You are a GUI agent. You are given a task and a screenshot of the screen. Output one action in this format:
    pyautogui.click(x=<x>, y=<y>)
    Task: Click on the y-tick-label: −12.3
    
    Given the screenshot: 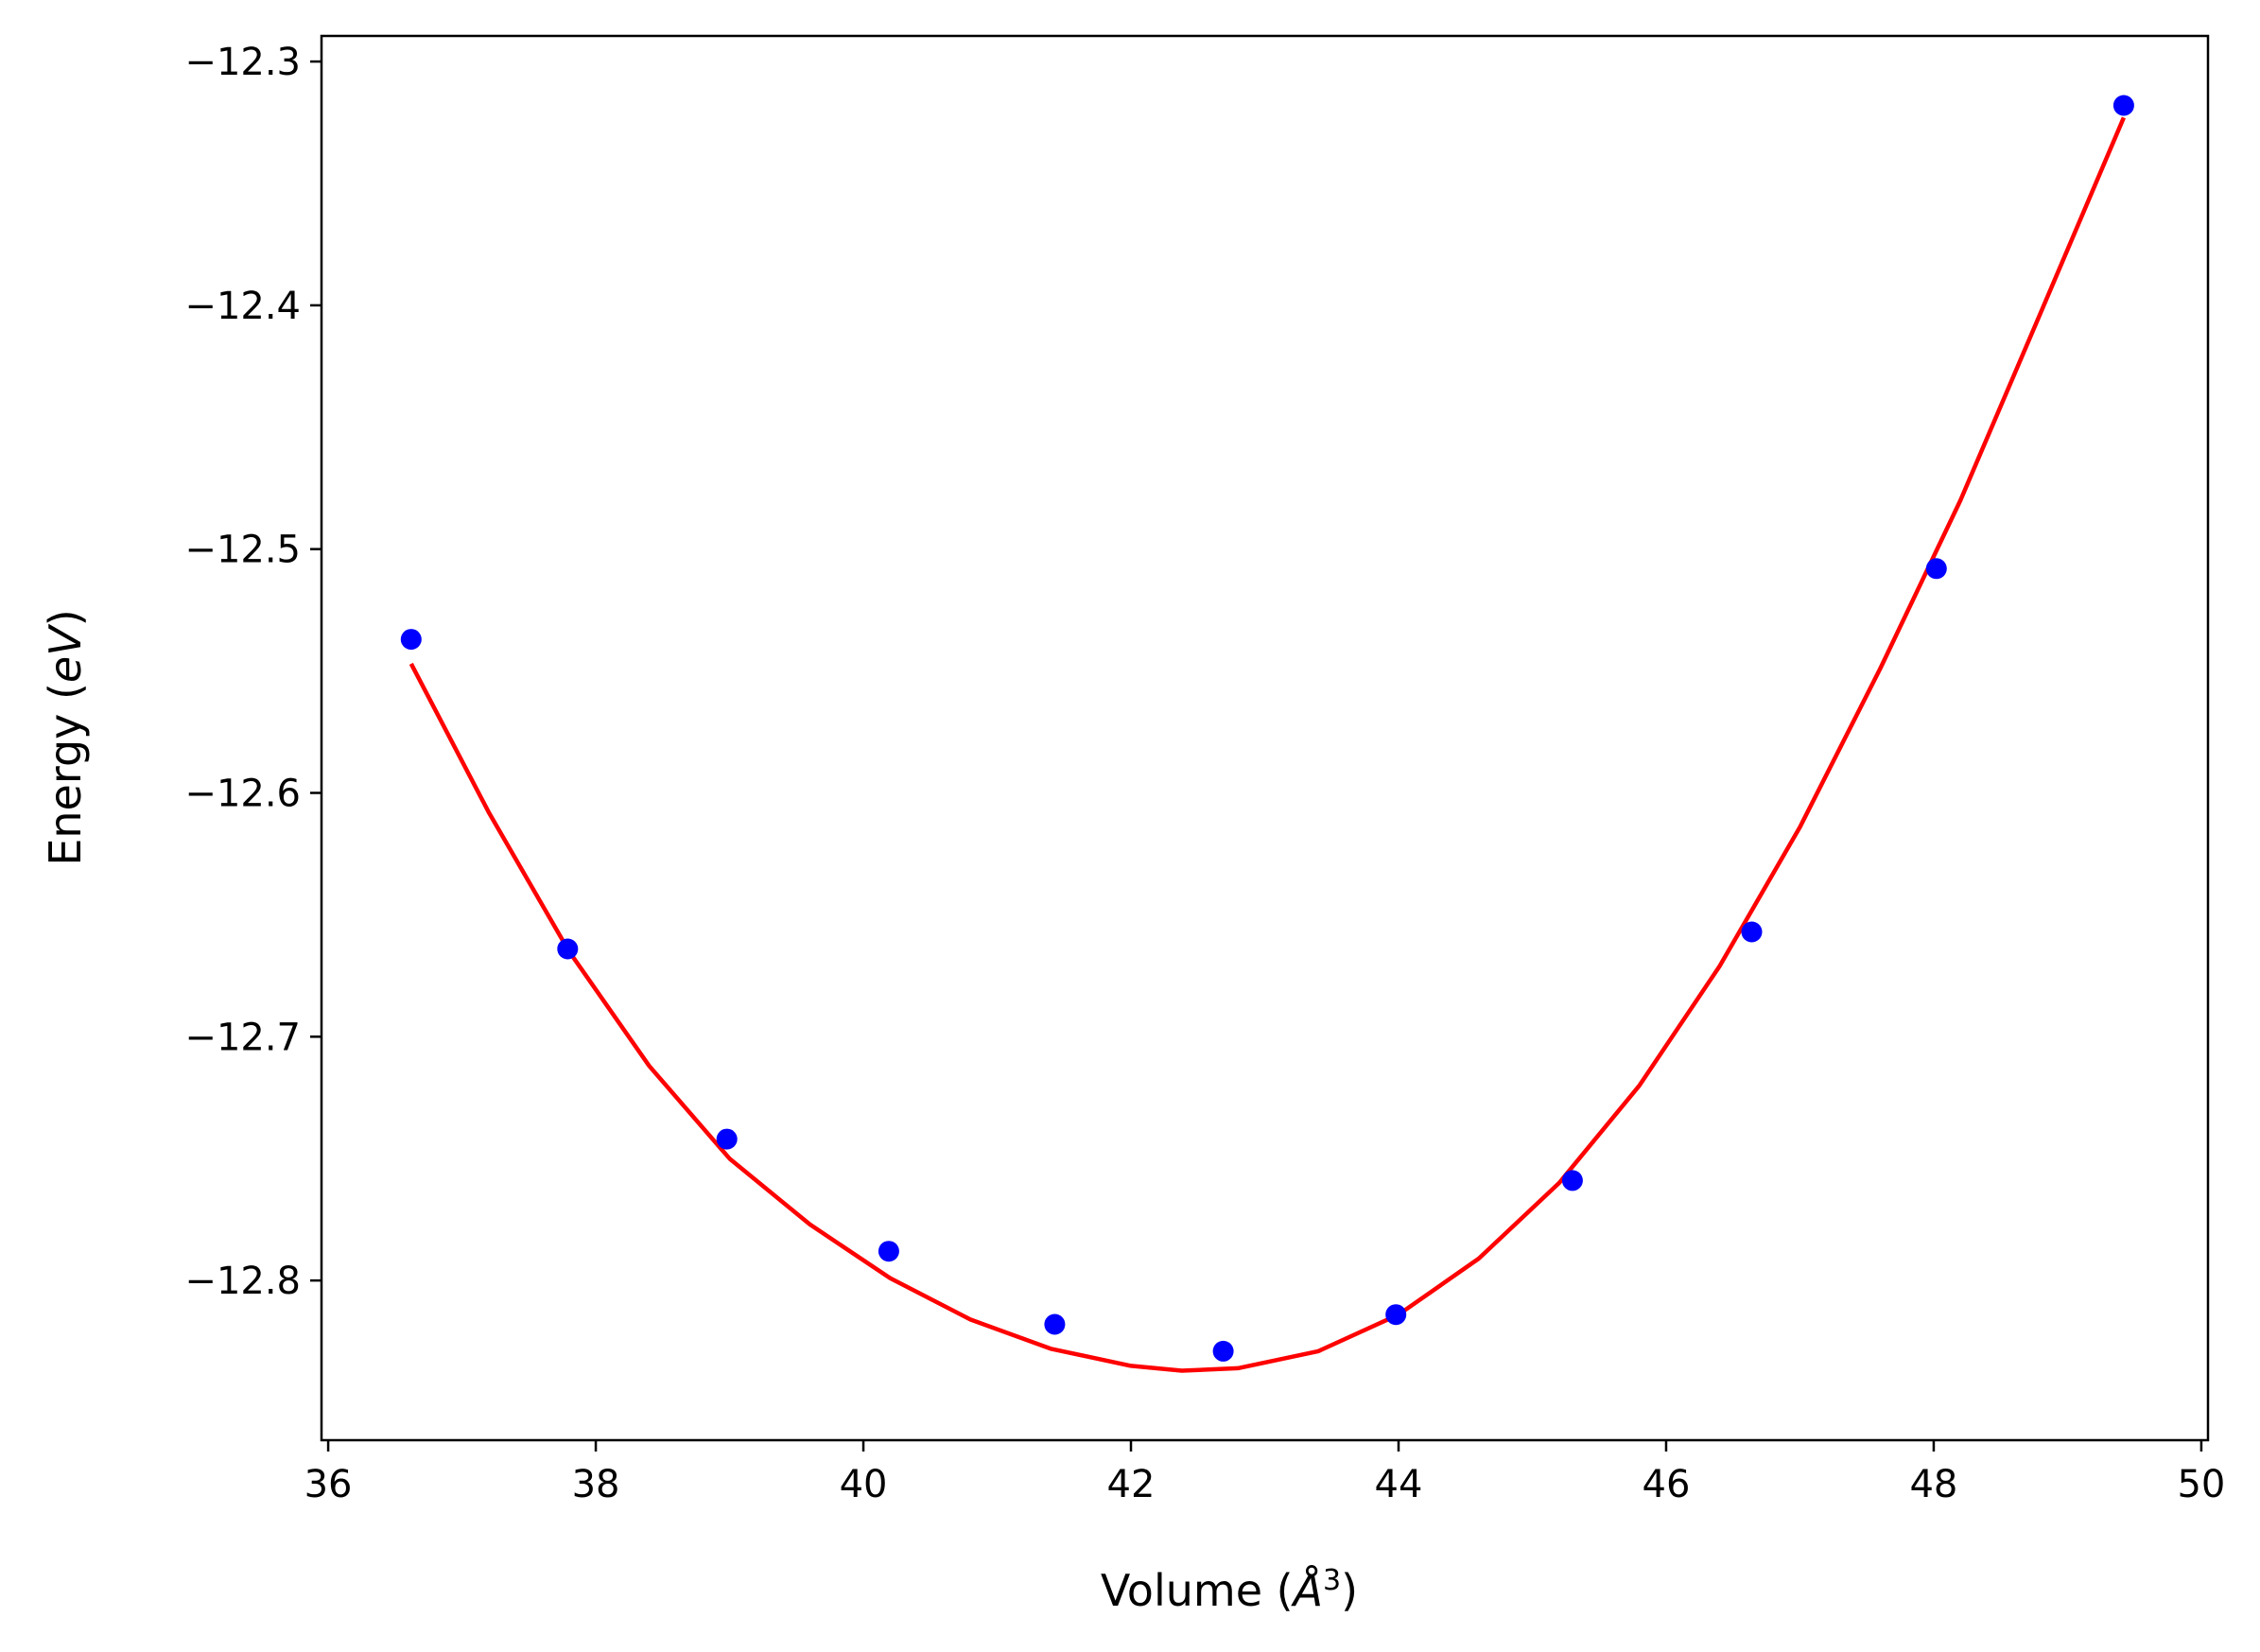 What is the action you would take?
    pyautogui.click(x=242, y=63)
    